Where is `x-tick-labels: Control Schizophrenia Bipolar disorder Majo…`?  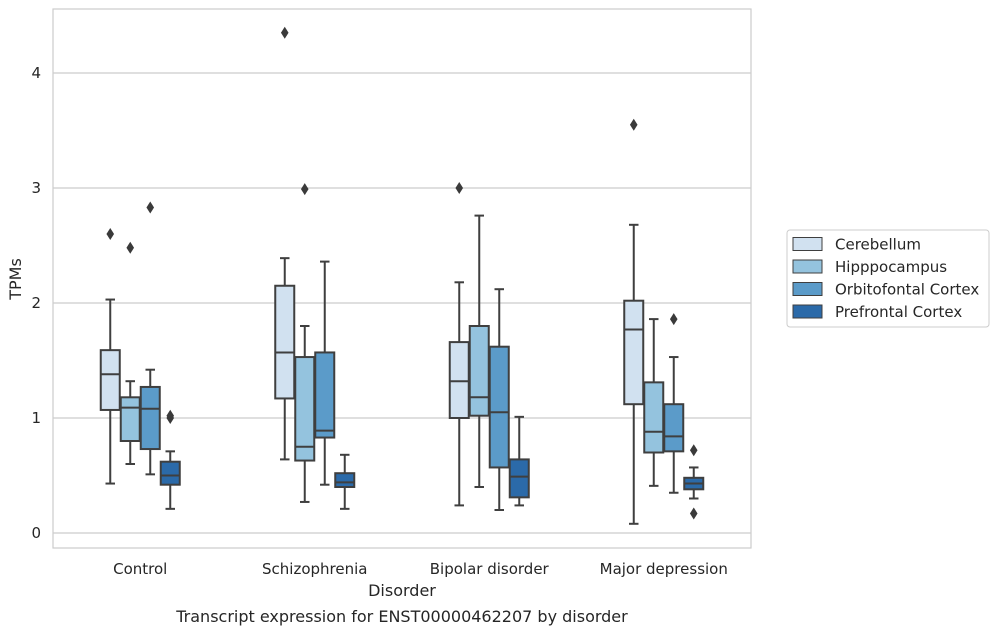
x-tick-labels: Control Schizophrenia Bipolar disorder Majo… is located at coordinates (420, 569).